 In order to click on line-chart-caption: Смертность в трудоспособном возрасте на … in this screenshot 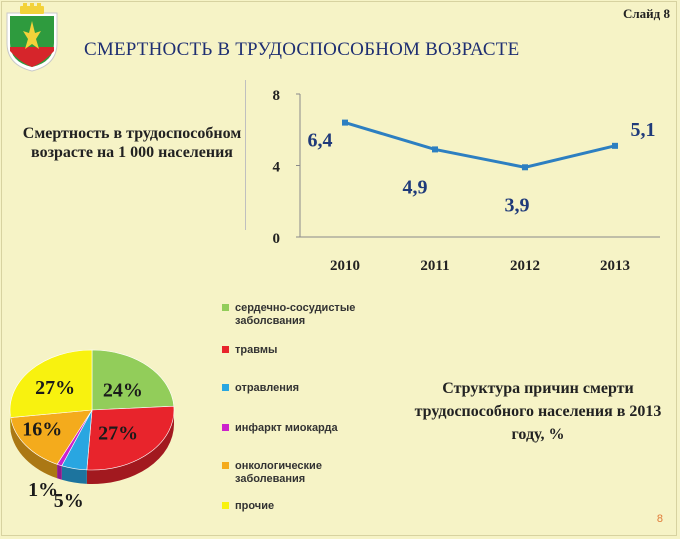, I will do `click(132, 143)`.